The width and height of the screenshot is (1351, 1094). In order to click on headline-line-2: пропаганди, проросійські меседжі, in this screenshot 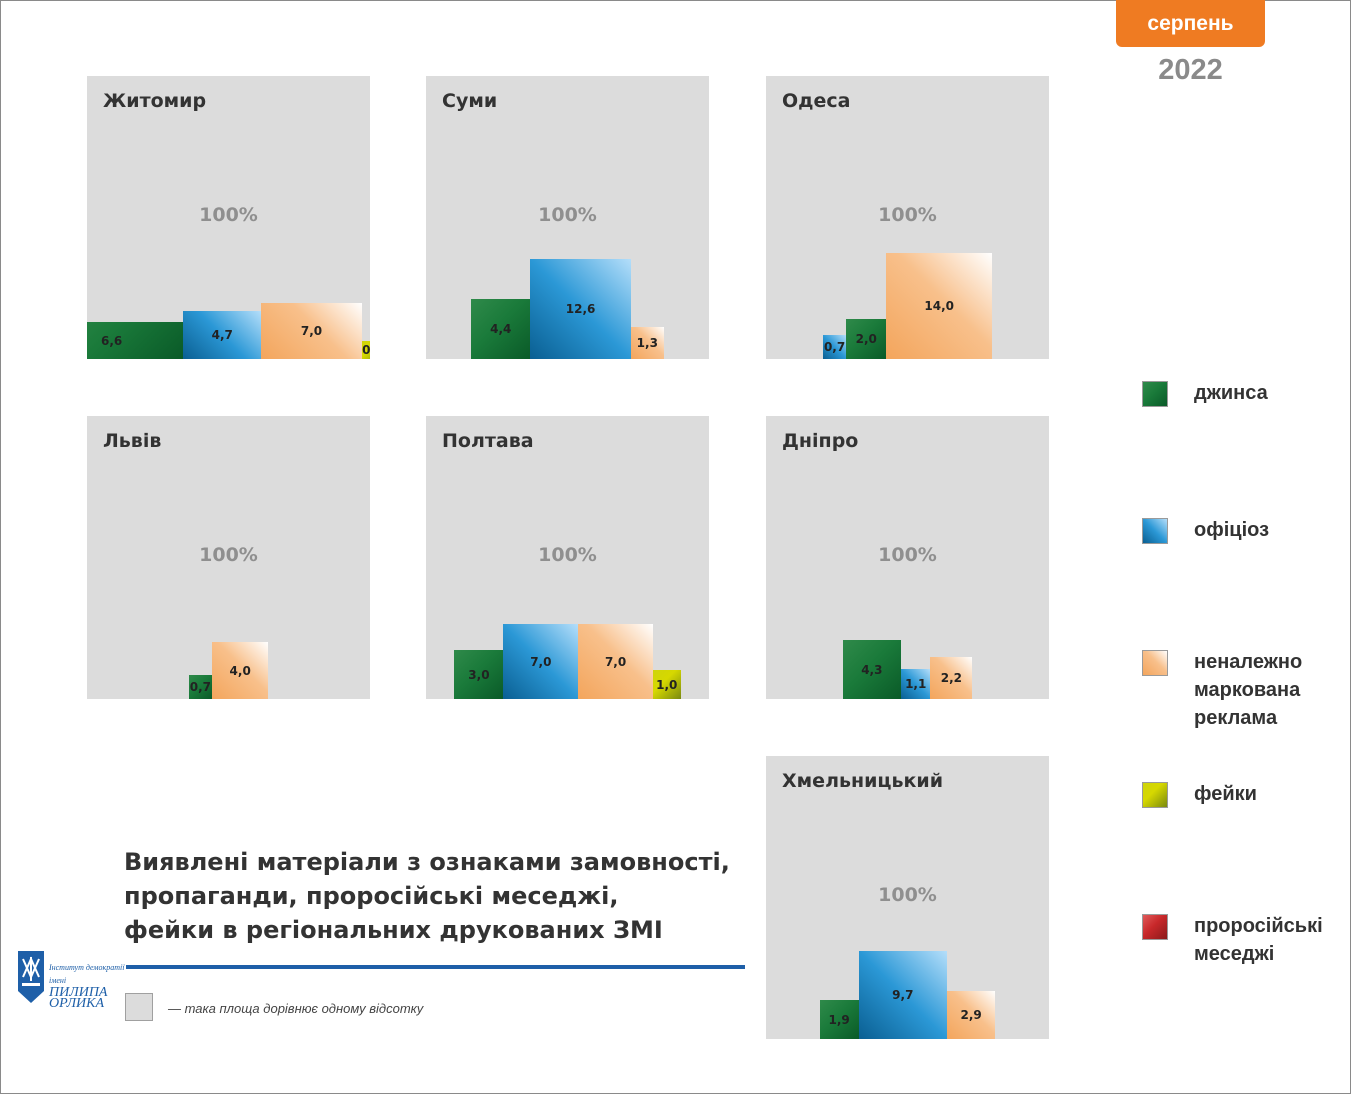, I will do `click(371, 896)`.